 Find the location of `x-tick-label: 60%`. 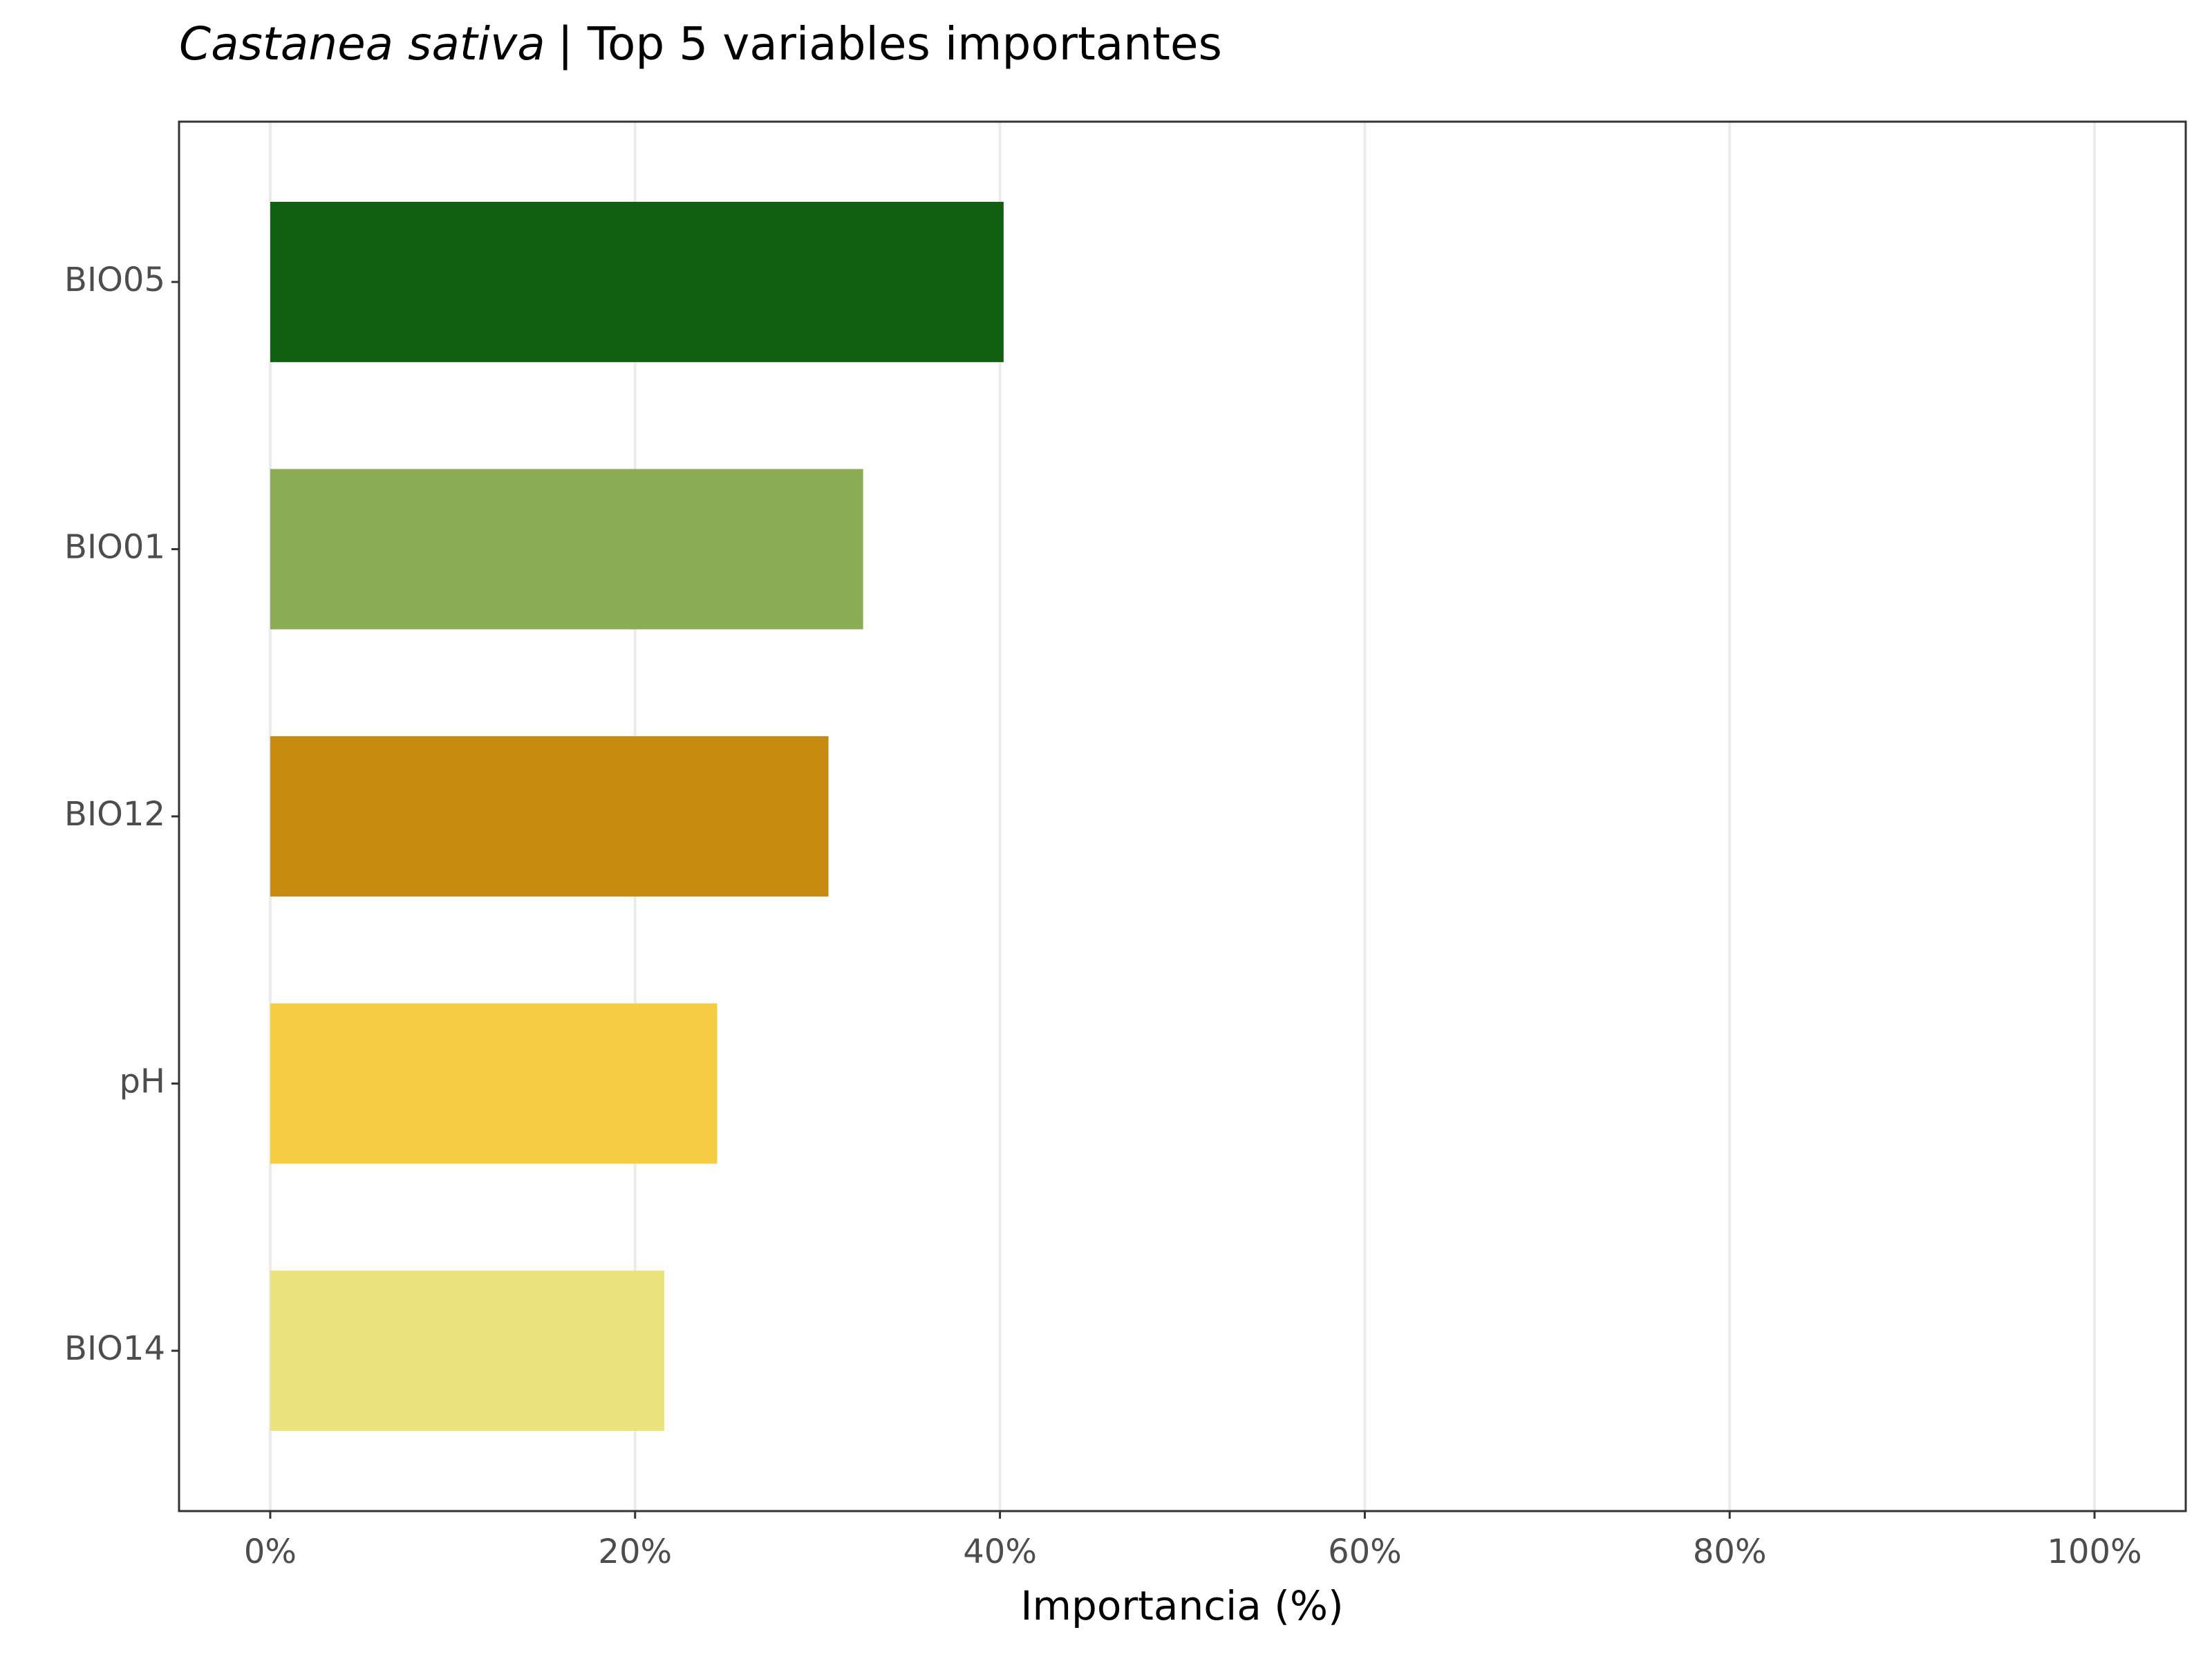

x-tick-label: 60% is located at coordinates (1365, 1552).